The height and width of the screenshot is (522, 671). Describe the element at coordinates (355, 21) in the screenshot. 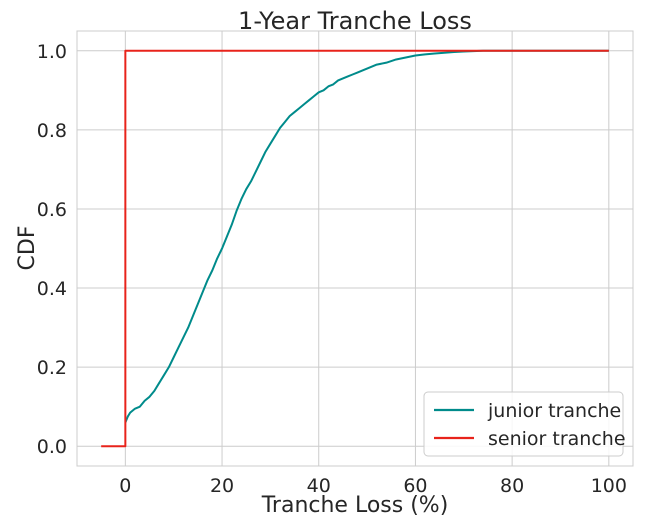

I see `chart-title: 1-Year Tranche Loss` at that location.